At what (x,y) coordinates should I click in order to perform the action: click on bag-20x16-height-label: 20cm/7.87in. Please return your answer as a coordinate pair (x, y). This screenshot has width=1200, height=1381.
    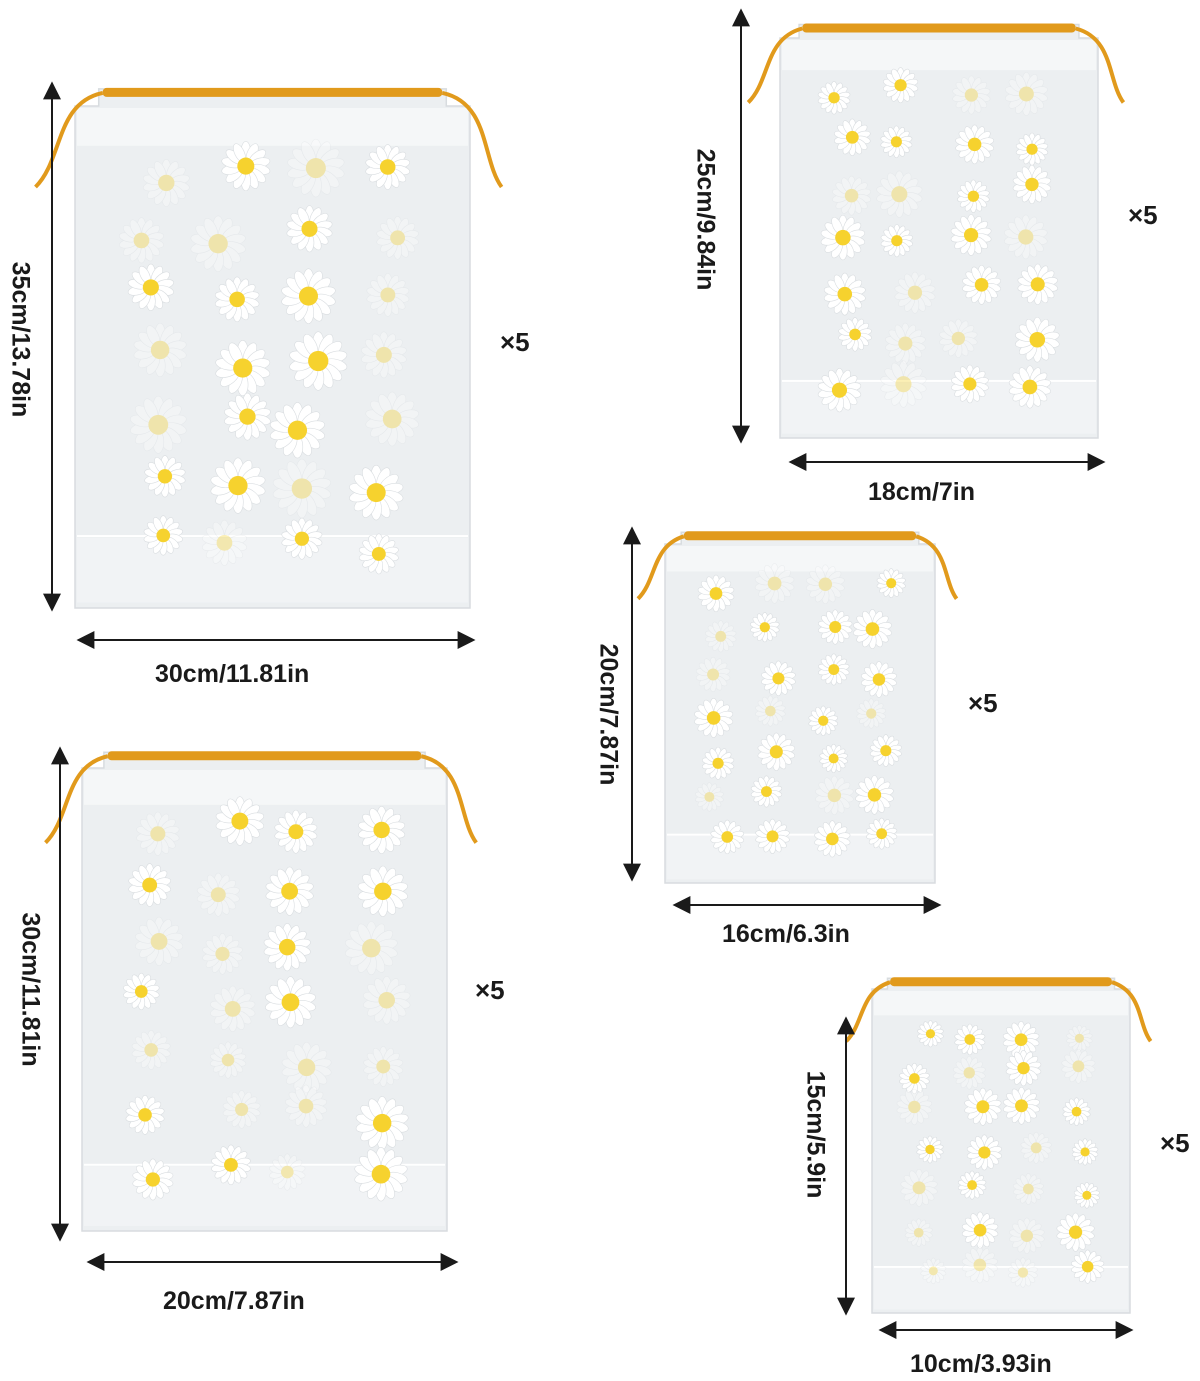
    Looking at the image, I should click on (608, 714).